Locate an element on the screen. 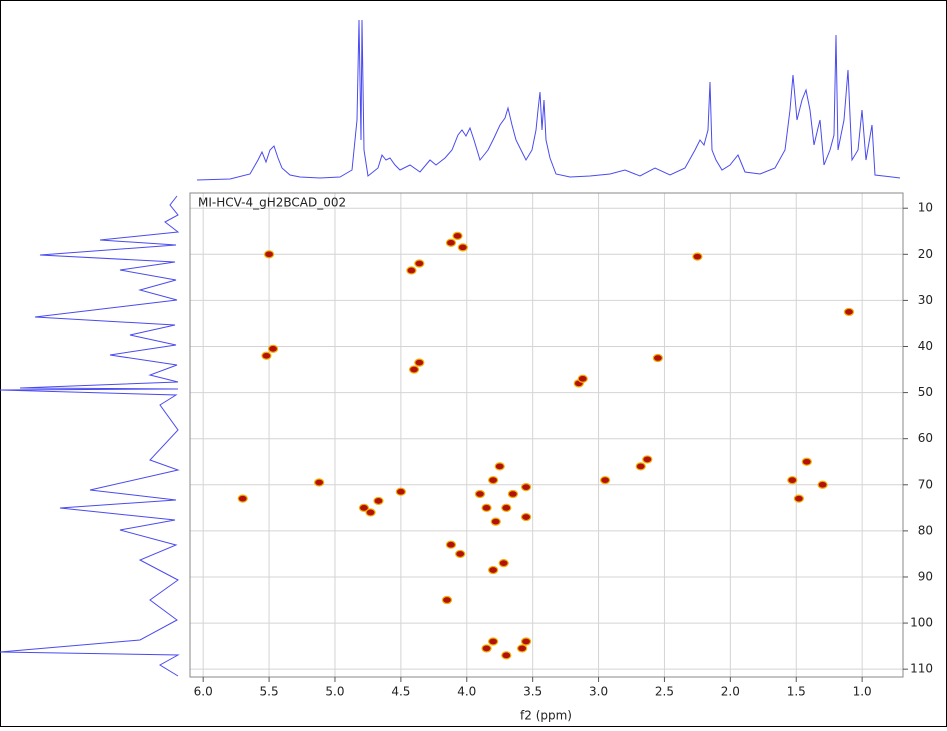 Image resolution: width=947 pixels, height=731 pixels. y-tick-label: 70 is located at coordinates (925, 484).